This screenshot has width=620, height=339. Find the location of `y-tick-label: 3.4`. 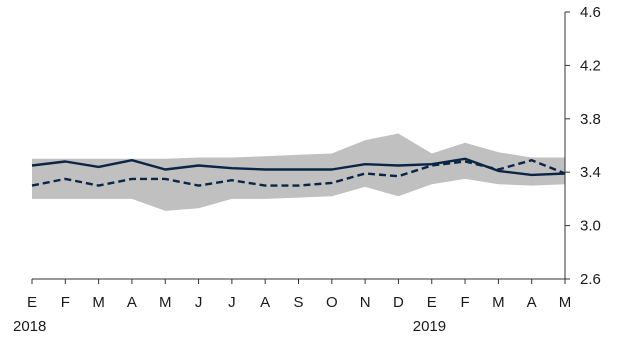

y-tick-label: 3.4 is located at coordinates (590, 172).